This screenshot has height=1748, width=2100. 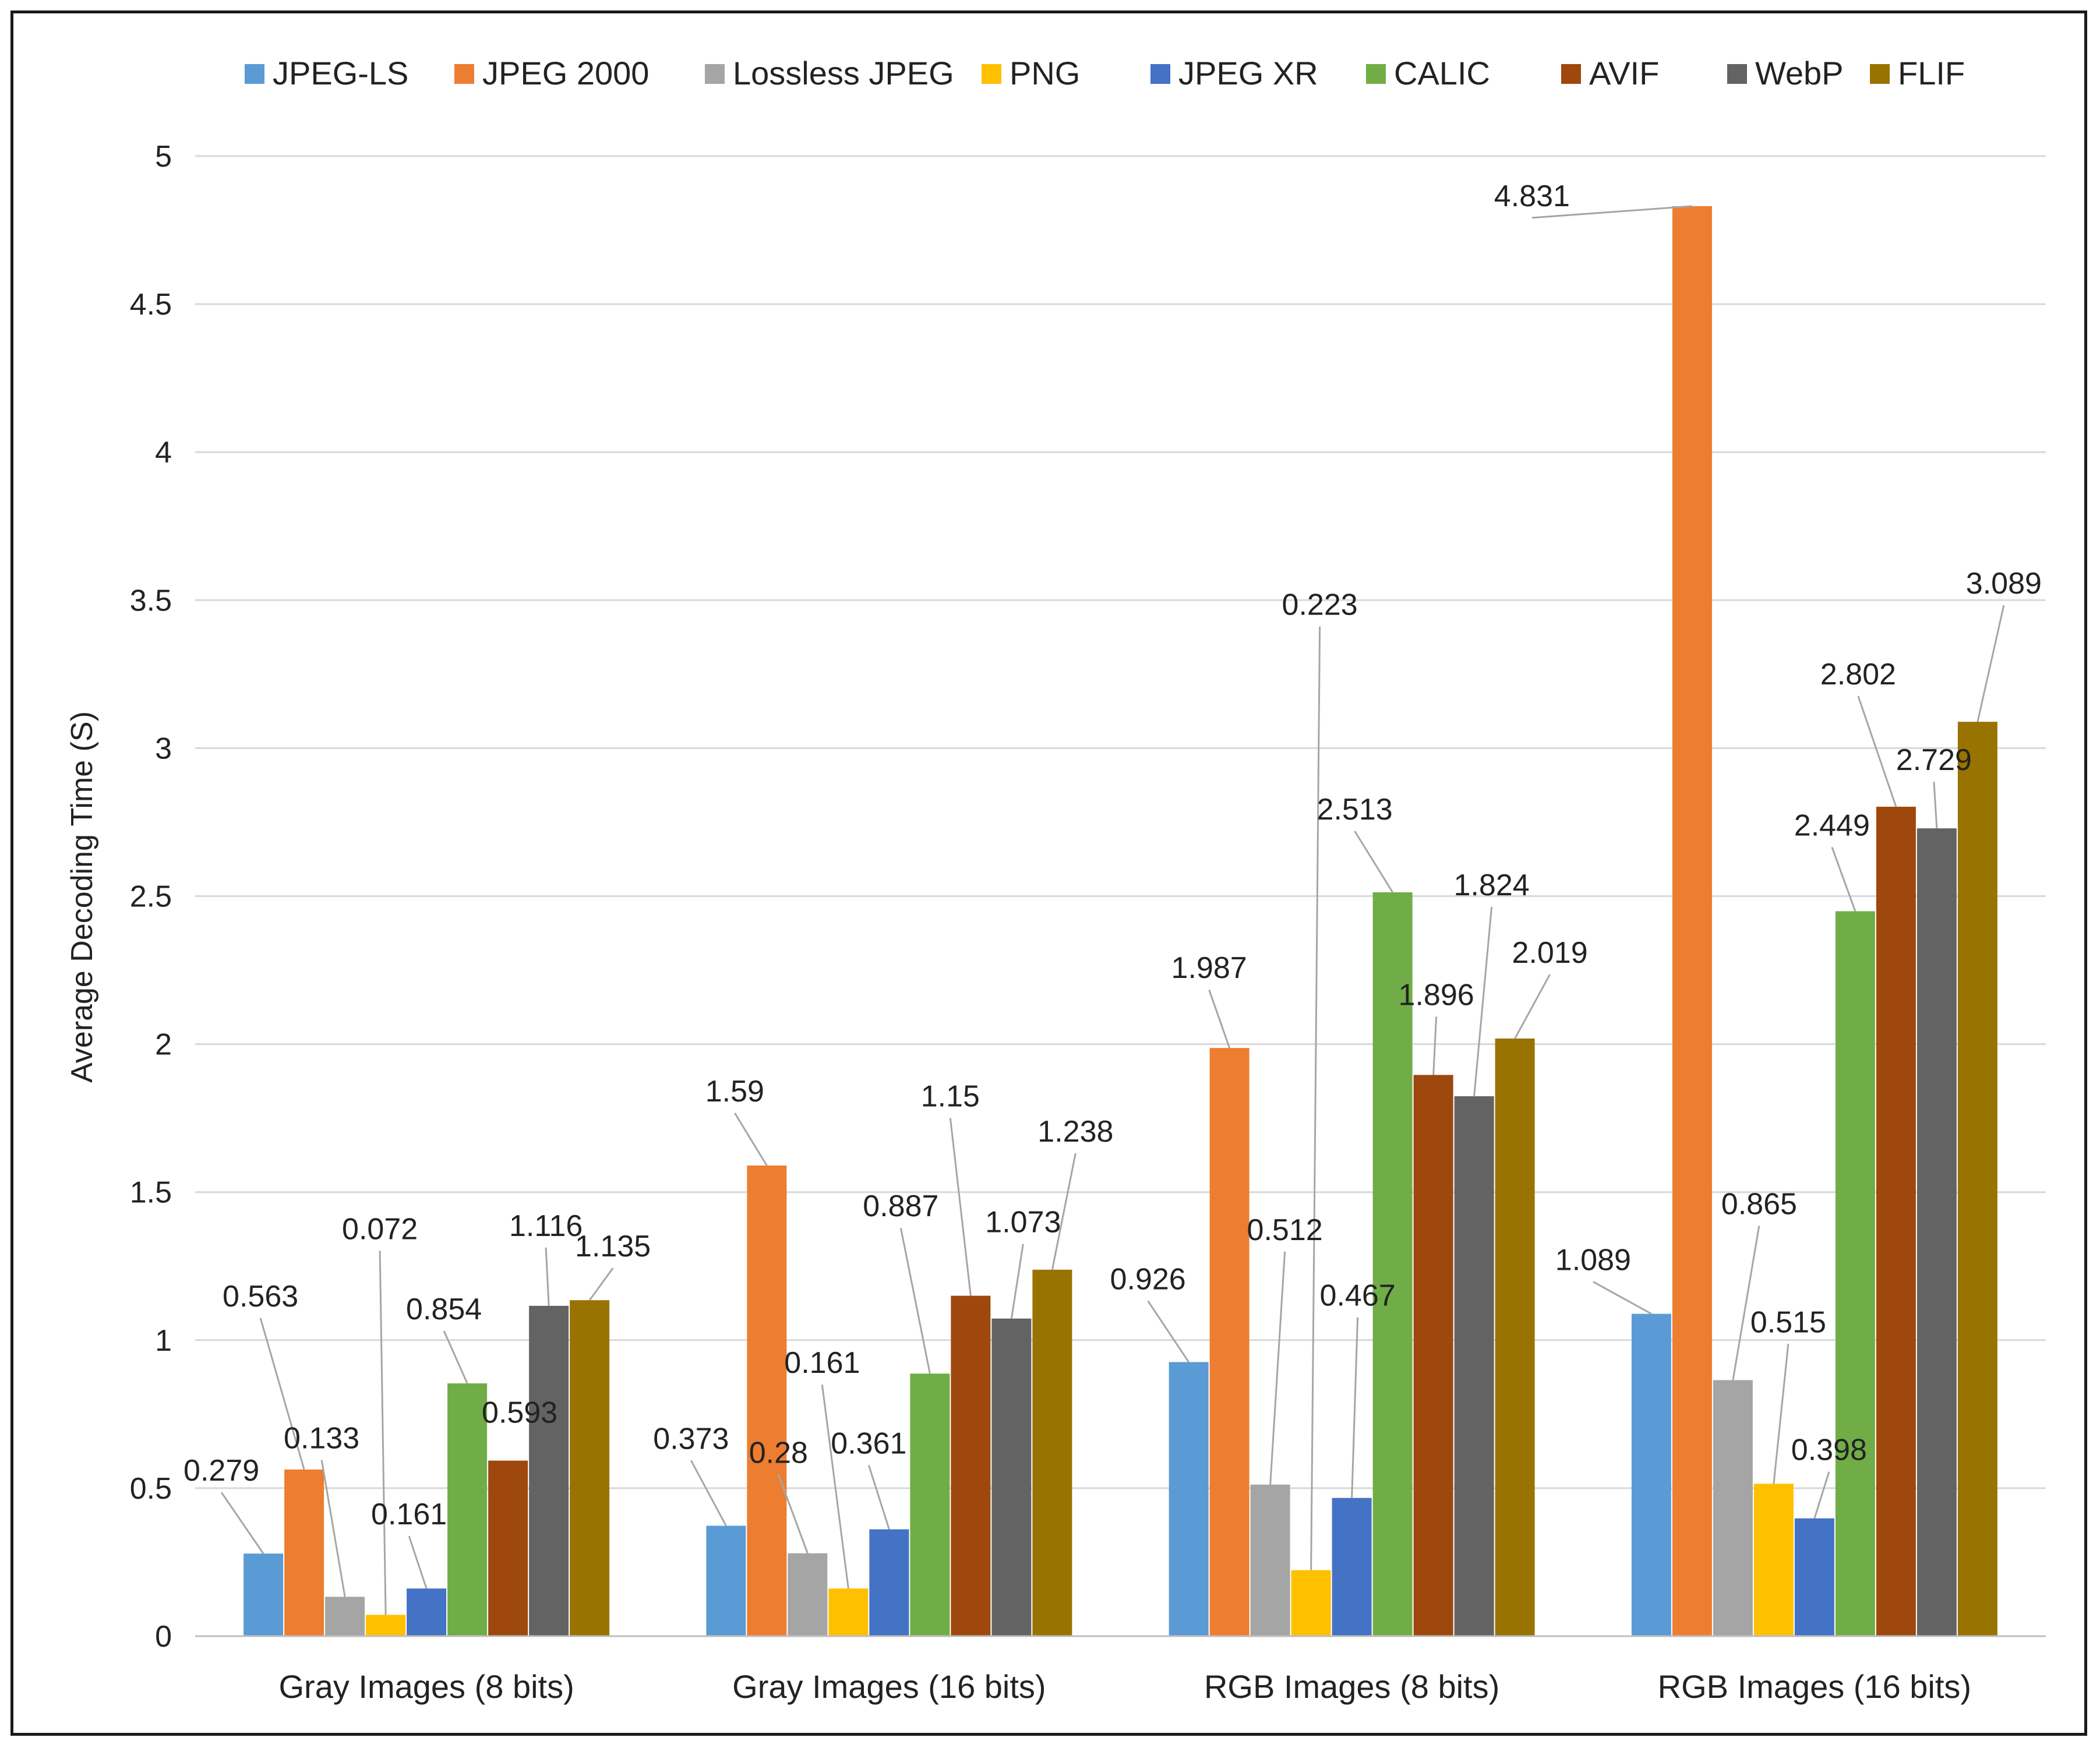 I want to click on data-label: 0.161, so click(x=409, y=1515).